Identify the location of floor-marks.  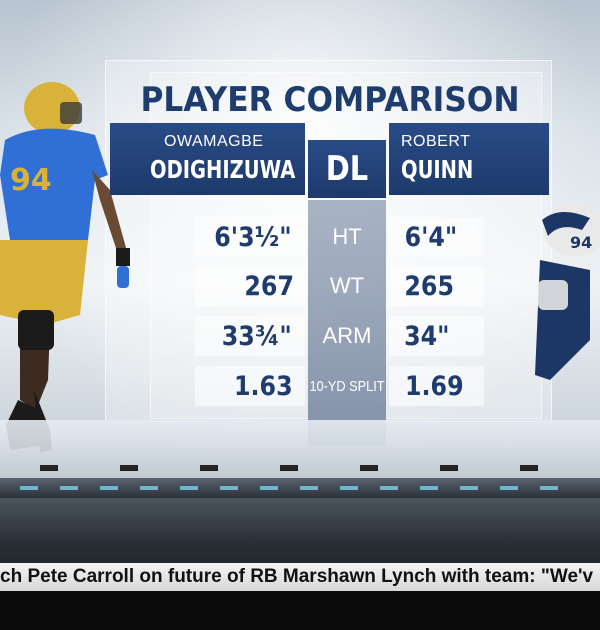
(310, 468).